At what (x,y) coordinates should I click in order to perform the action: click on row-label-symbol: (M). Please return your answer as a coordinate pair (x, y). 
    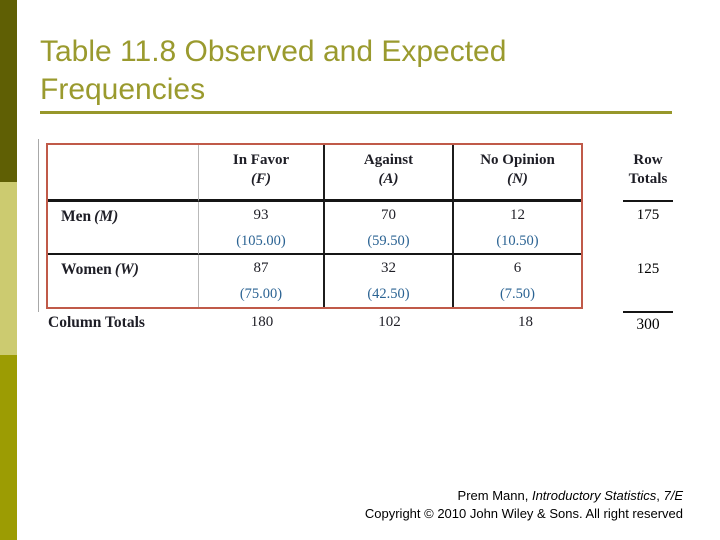
    Looking at the image, I should click on (106, 216).